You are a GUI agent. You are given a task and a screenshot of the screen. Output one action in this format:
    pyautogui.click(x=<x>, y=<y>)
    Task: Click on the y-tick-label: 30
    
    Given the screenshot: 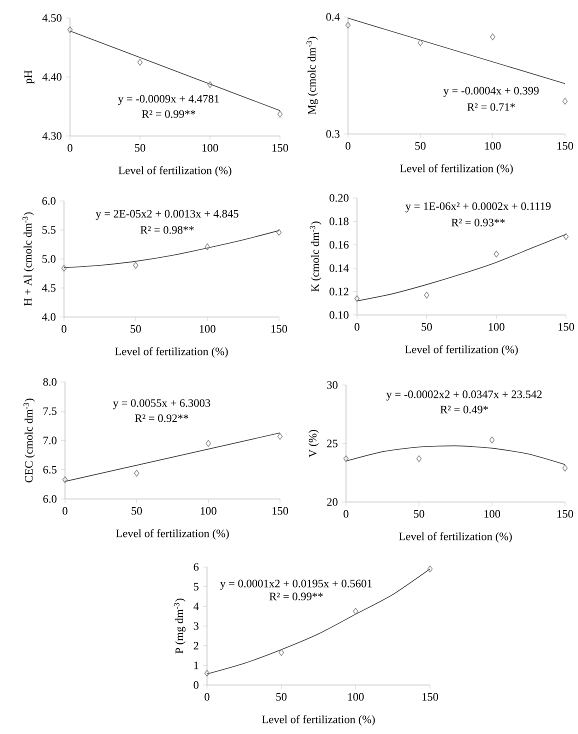 What is the action you would take?
    pyautogui.click(x=332, y=385)
    